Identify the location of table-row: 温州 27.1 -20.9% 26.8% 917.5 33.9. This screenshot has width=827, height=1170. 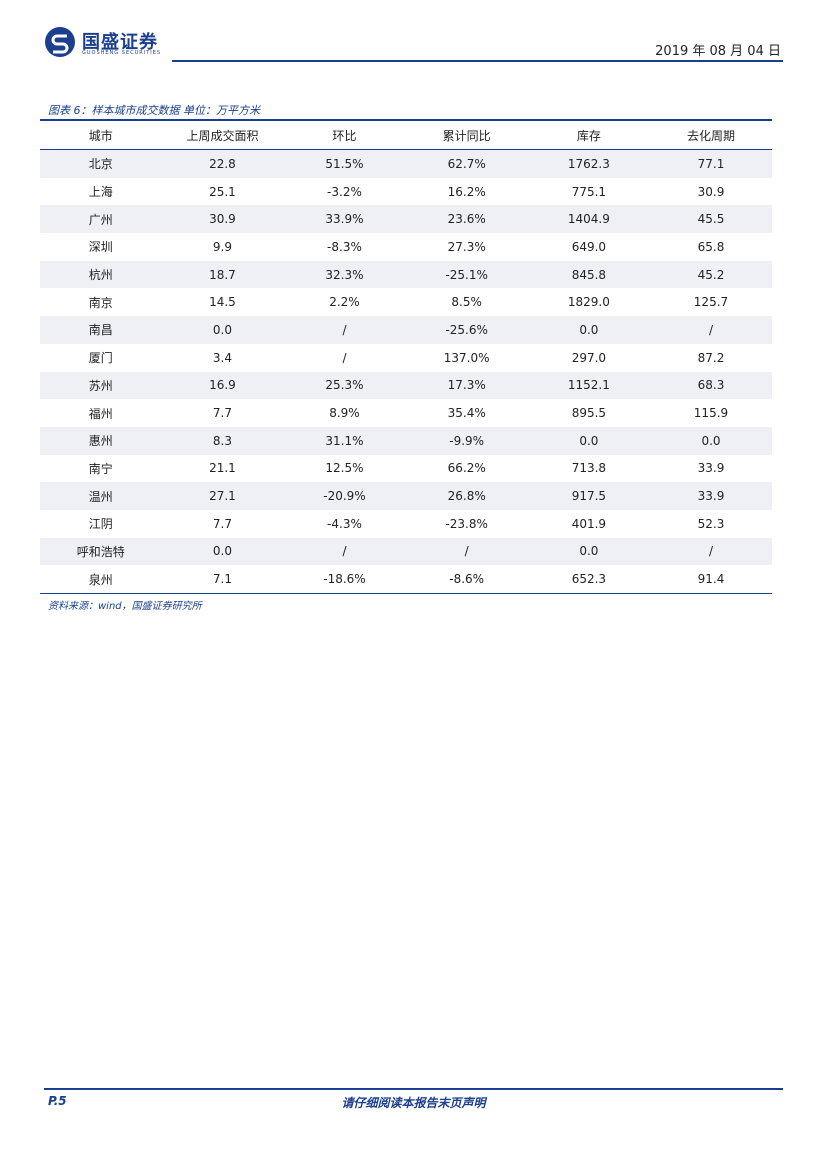
(406, 496).